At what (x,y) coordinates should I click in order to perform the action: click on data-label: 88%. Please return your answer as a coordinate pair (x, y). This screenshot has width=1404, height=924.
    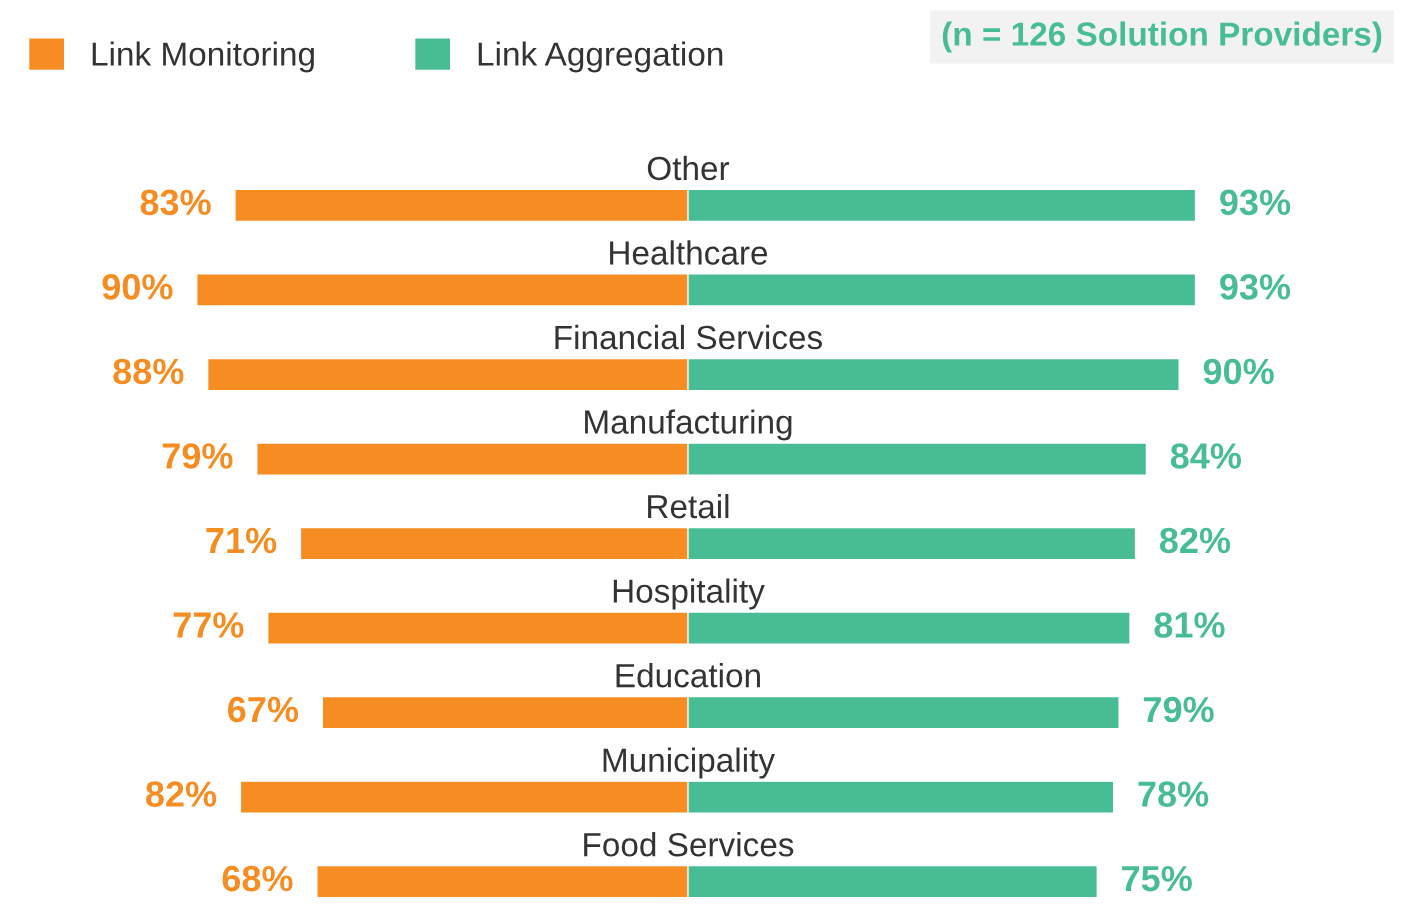
    Looking at the image, I should click on (148, 371).